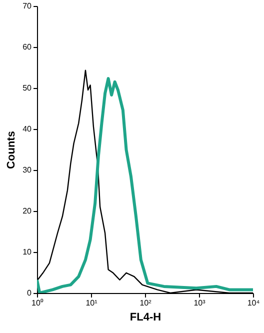  What do you see at coordinates (27, 6) in the screenshot?
I see `y-tick-label: 70` at bounding box center [27, 6].